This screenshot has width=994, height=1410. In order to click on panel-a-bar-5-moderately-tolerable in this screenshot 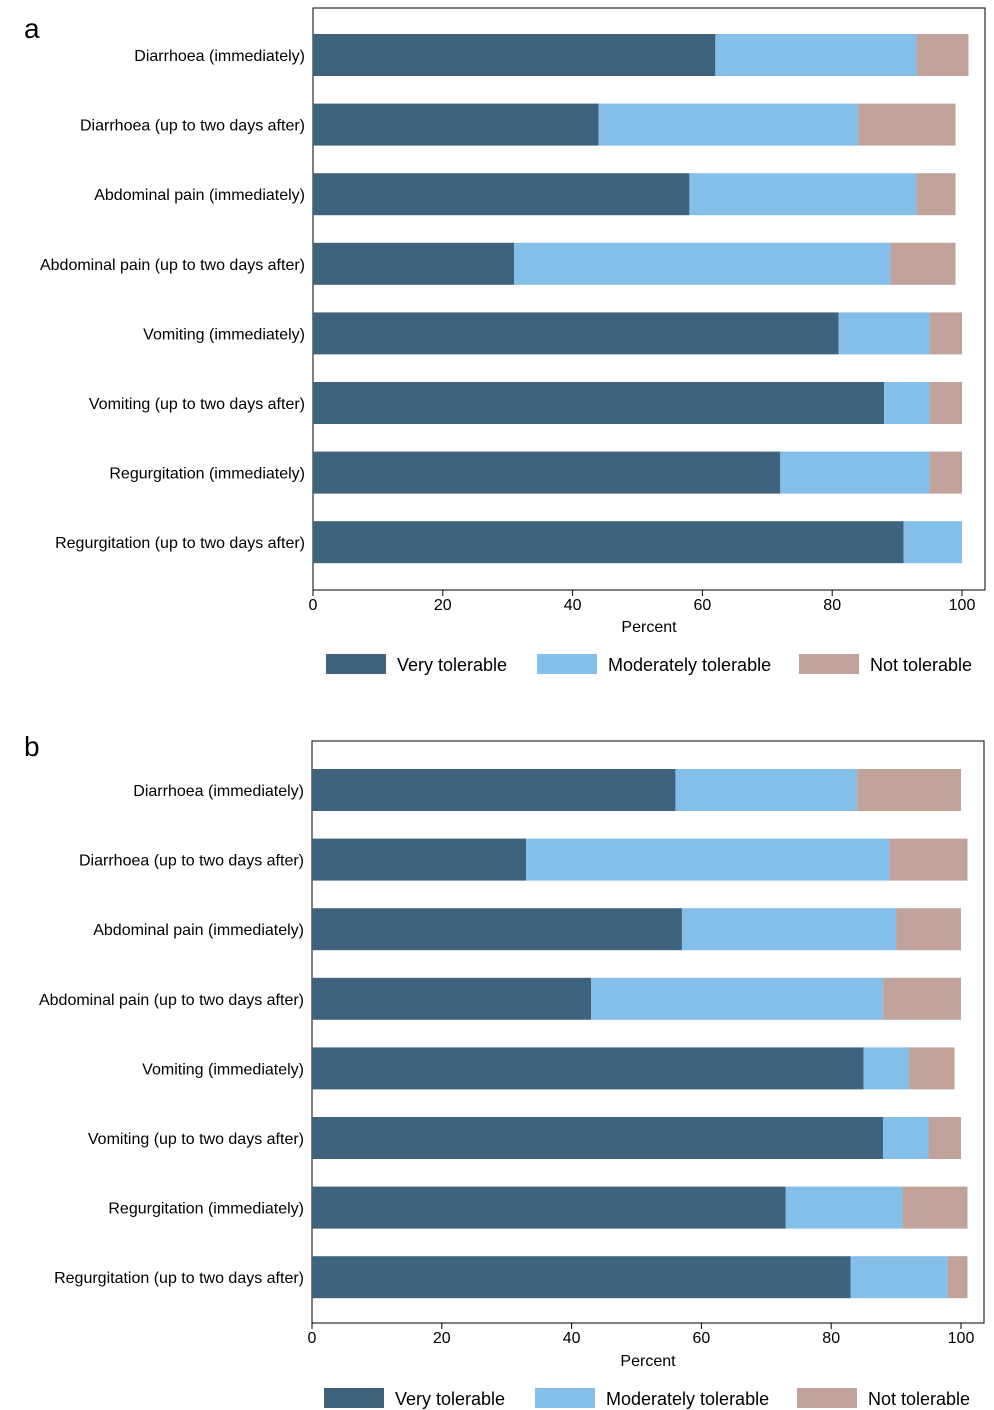, I will do `click(884, 333)`.